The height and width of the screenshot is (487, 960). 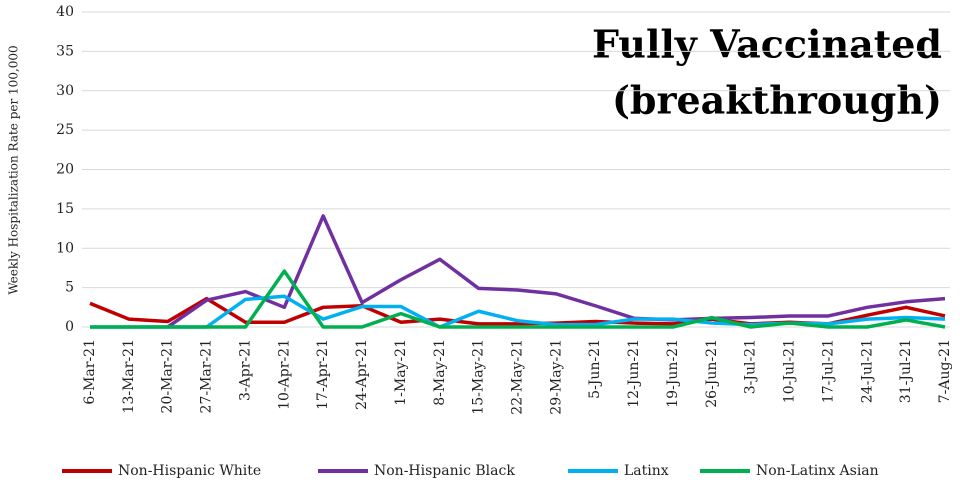 I want to click on x-tick-label: 10-Jul-21, so click(x=790, y=371).